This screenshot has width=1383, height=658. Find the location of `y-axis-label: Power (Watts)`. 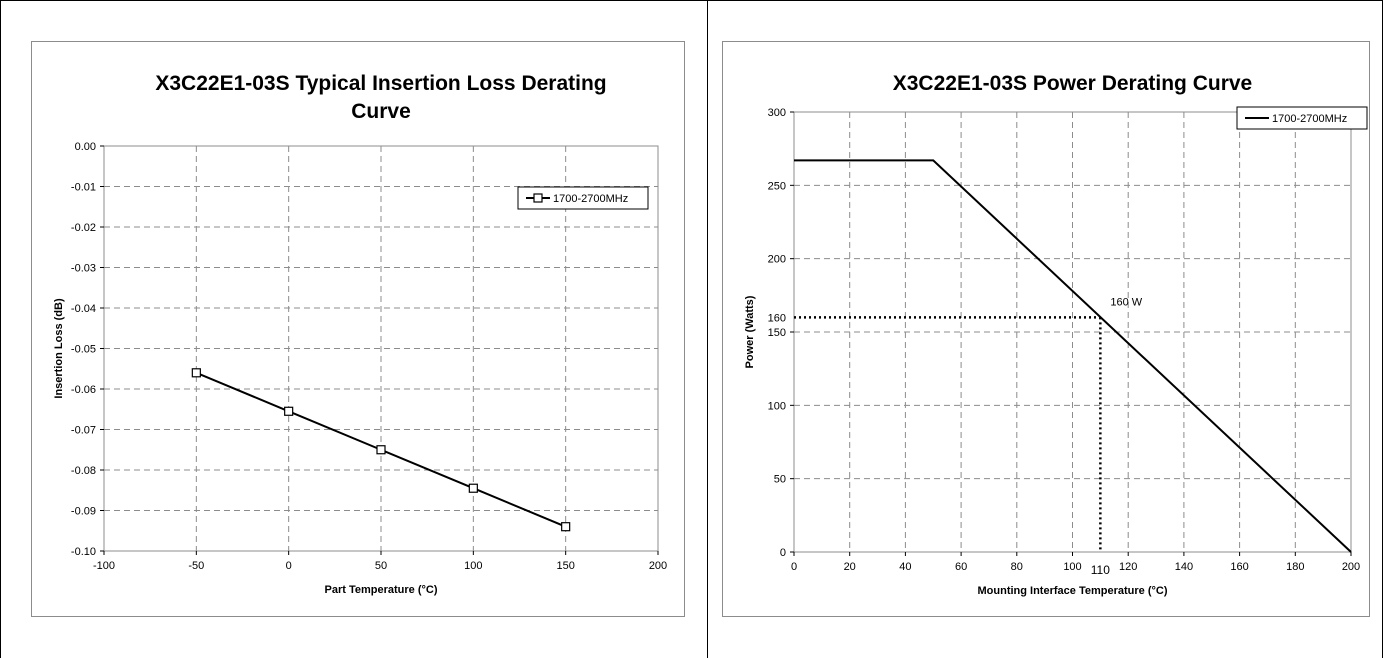

y-axis-label: Power (Watts) is located at coordinates (750, 331).